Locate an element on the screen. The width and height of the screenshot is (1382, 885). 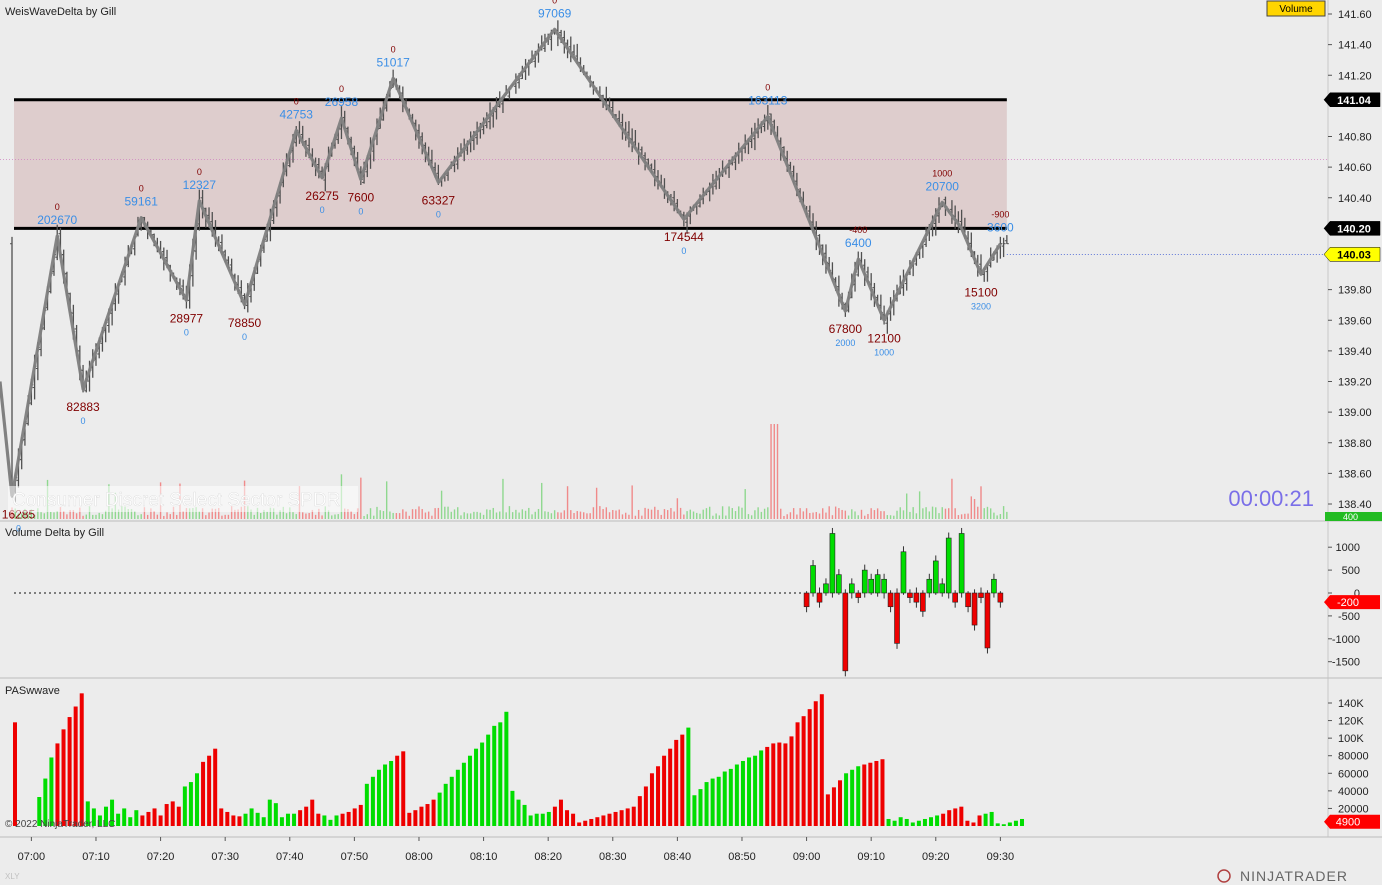
bar-timer: 00:00:21 is located at coordinates (1271, 498).